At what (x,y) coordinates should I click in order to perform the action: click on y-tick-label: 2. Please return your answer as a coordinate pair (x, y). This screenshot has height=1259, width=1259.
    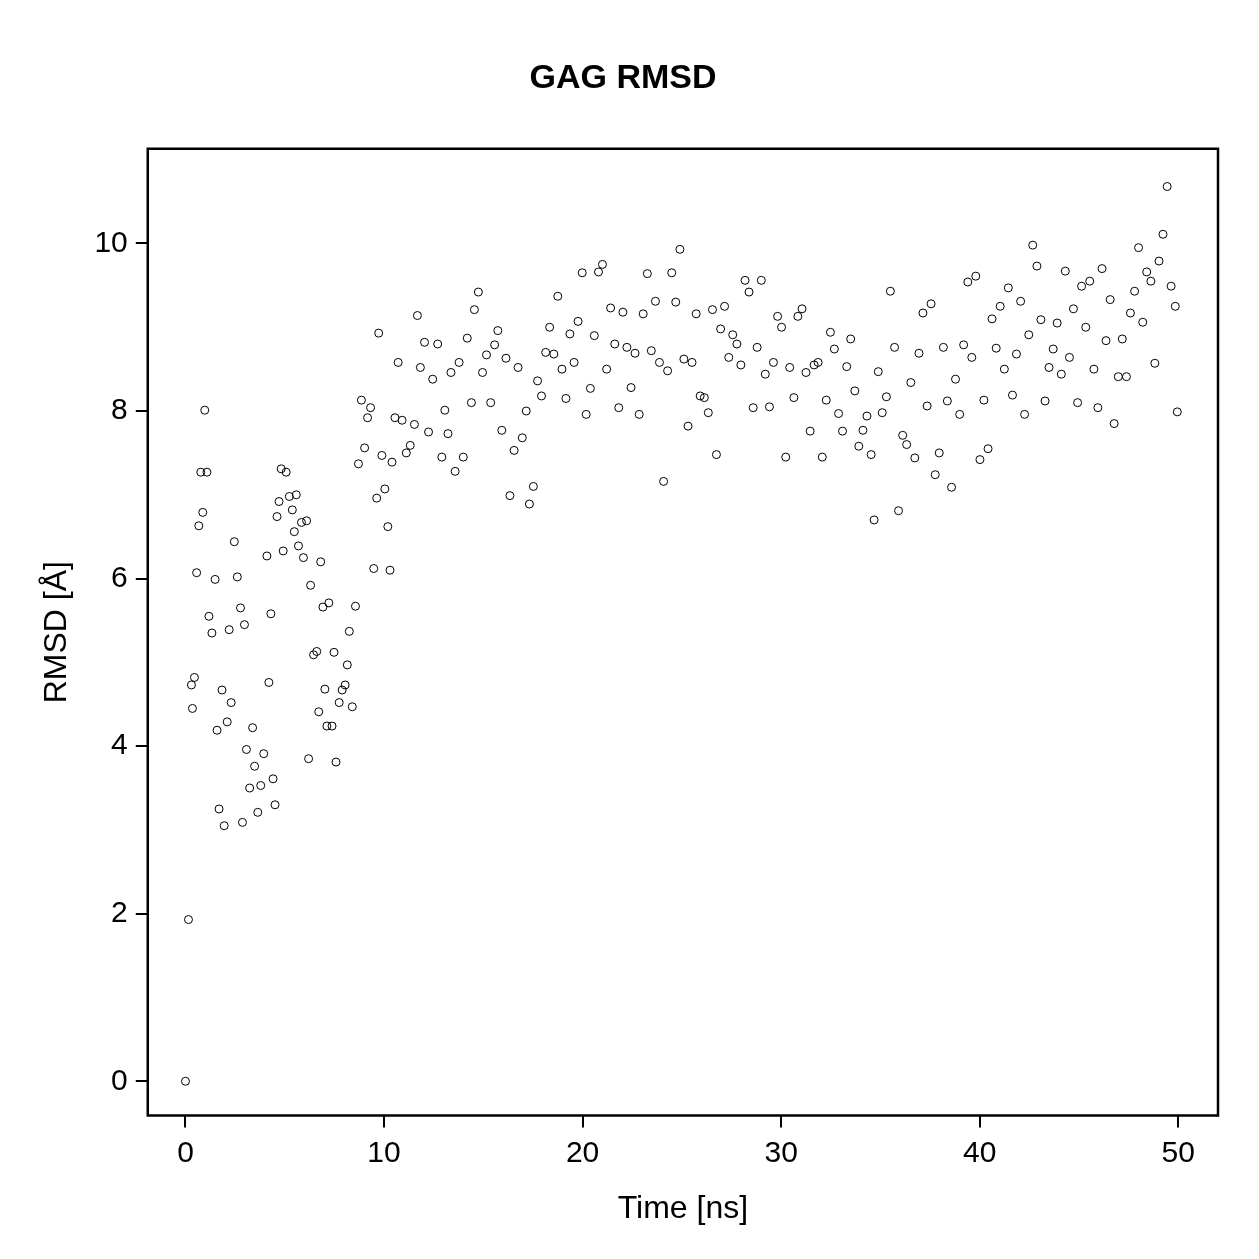
    Looking at the image, I should click on (119, 911).